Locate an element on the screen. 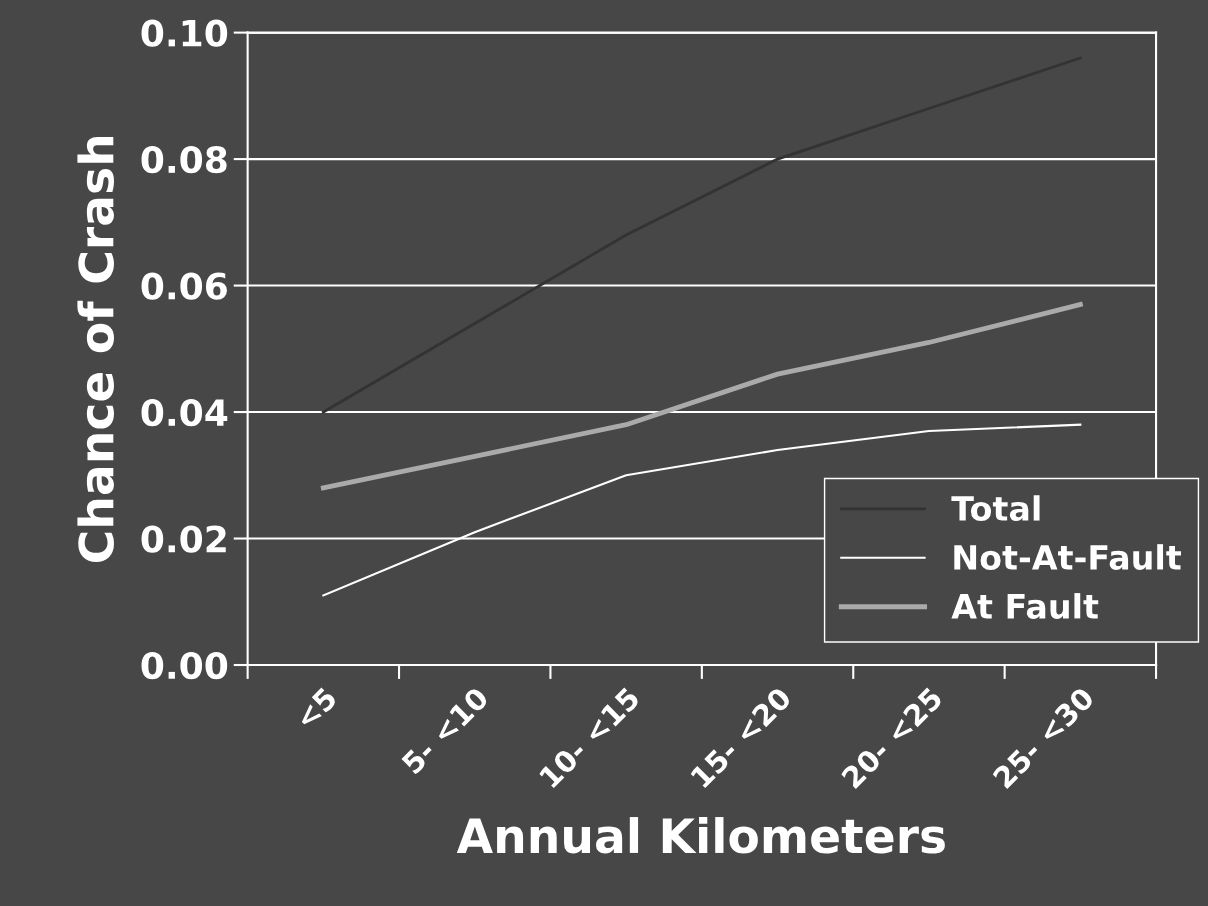 The height and width of the screenshot is (906, 1208). line-series is located at coordinates (701, 396).